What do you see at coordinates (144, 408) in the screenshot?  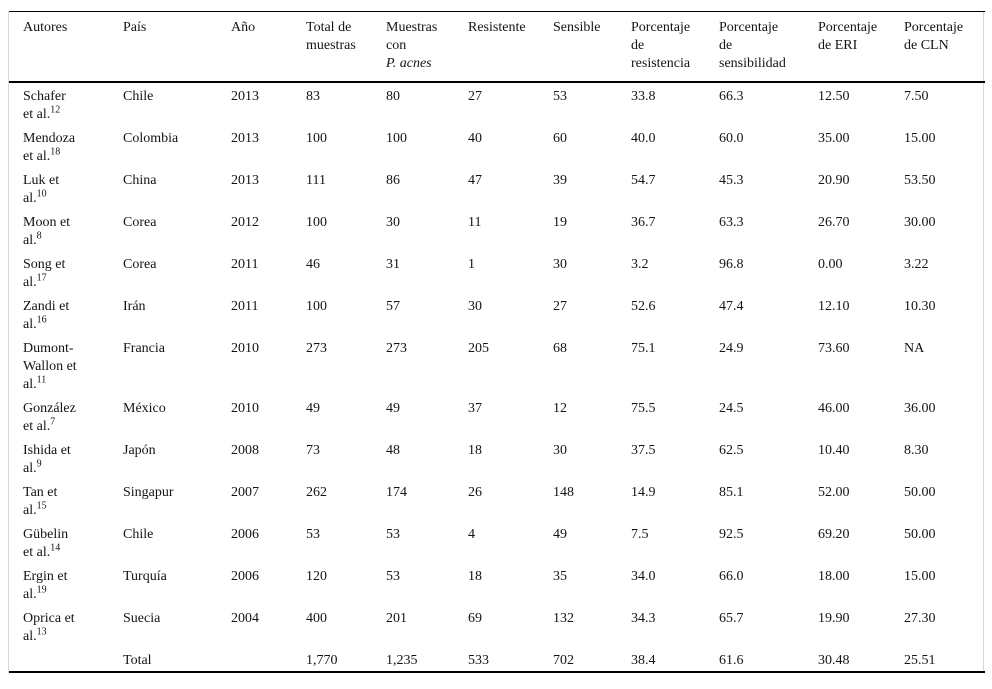 I see `cell-pais: México` at bounding box center [144, 408].